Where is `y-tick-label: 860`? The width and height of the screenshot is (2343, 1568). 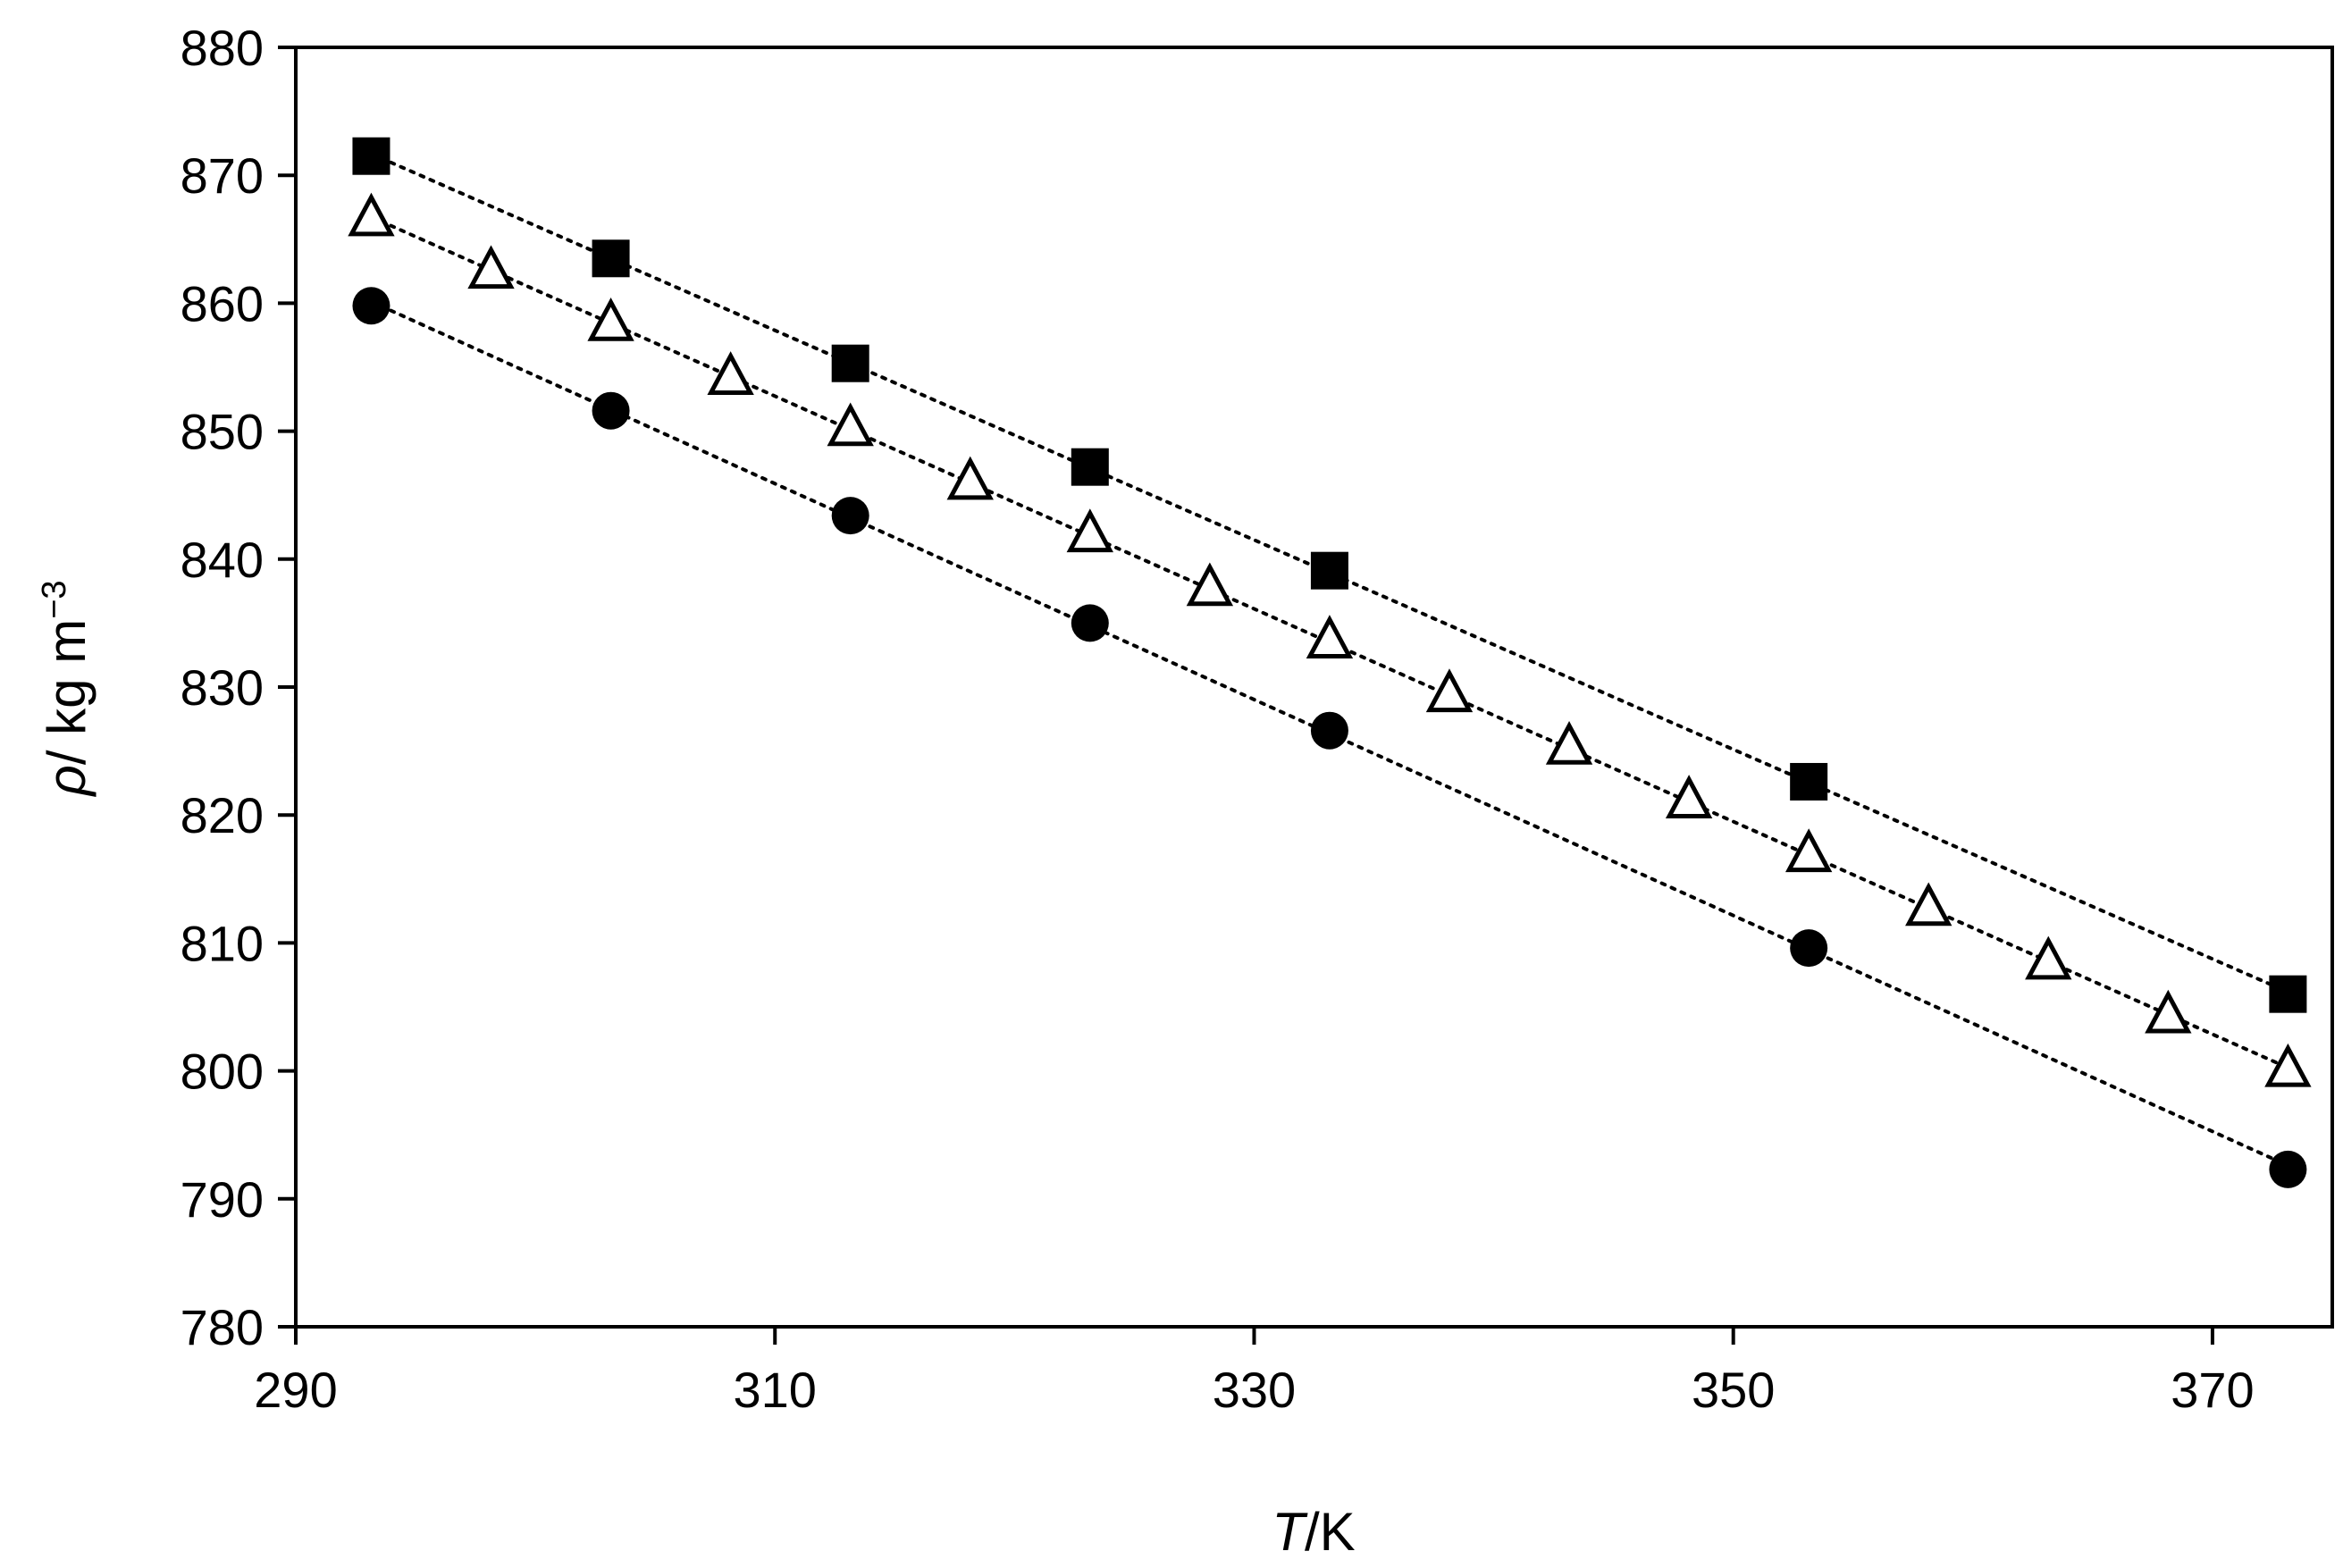 y-tick-label: 860 is located at coordinates (222, 303).